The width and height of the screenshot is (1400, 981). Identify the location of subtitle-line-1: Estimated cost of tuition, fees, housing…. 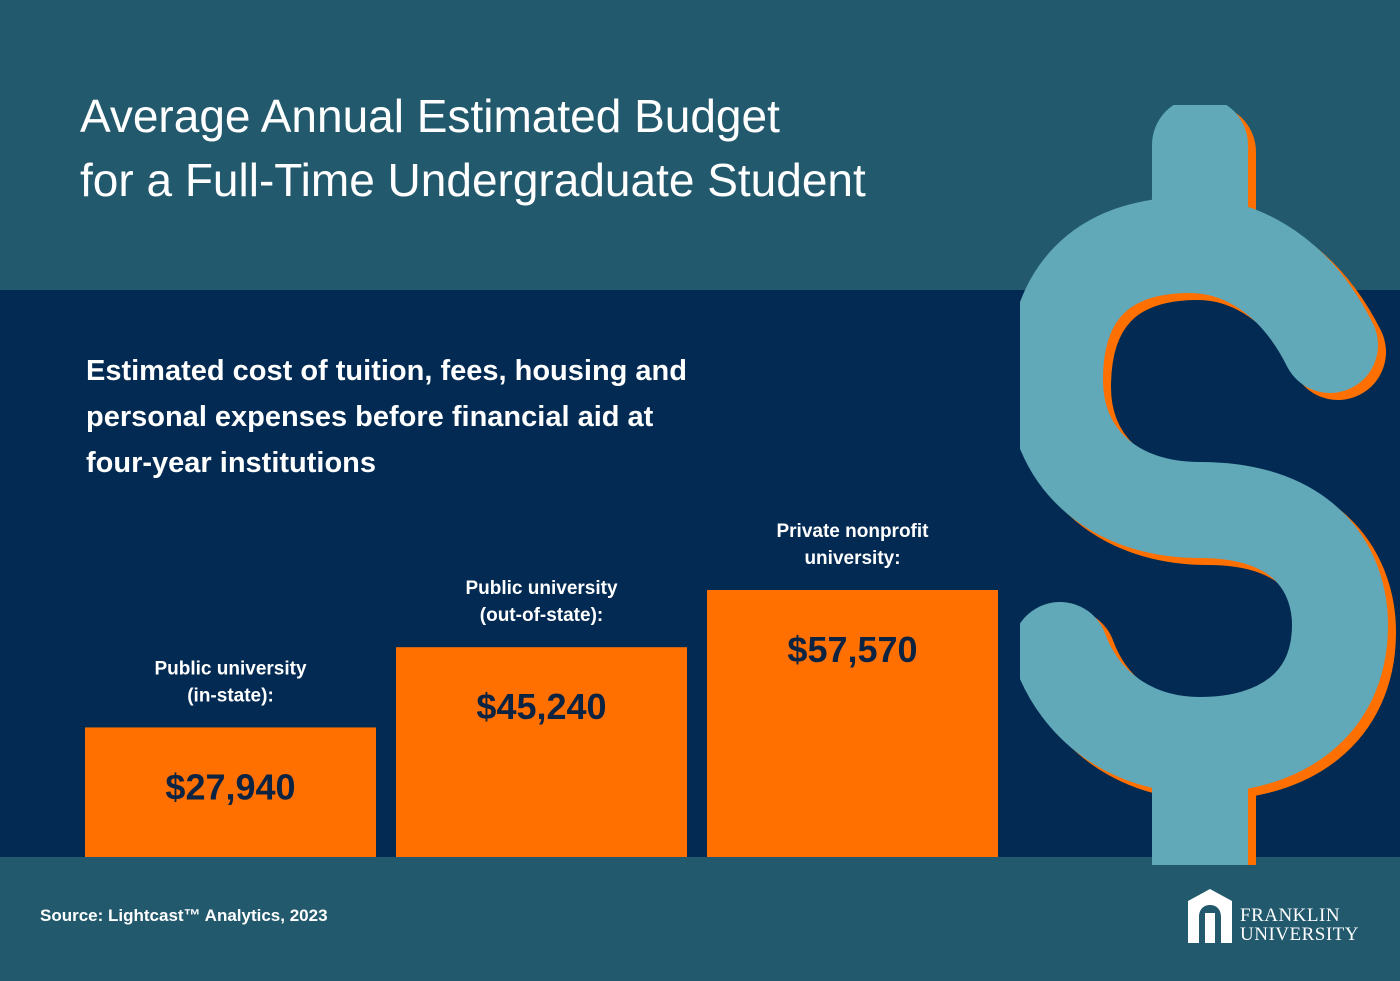
(386, 371).